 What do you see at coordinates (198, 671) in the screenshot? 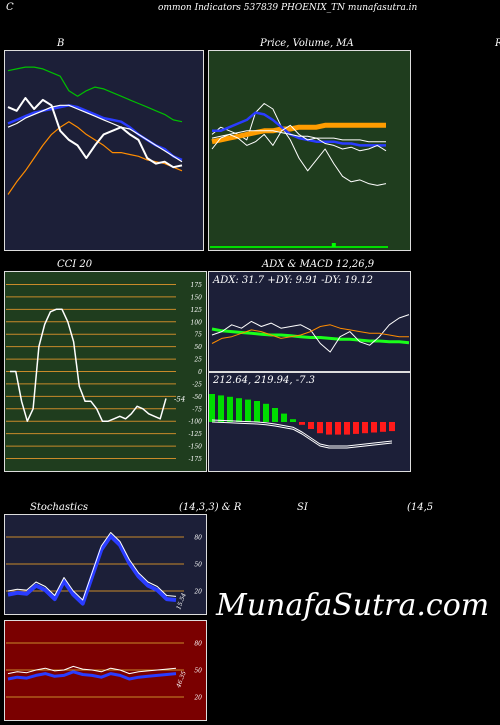
I see `rsi-tick-label: 50` at bounding box center [198, 671].